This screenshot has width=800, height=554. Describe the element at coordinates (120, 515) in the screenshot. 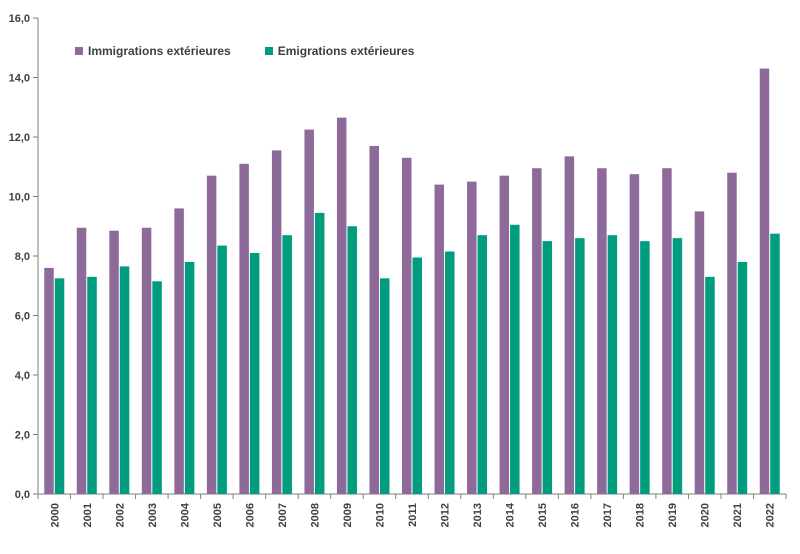

I see `x-tick-label: 2002` at that location.